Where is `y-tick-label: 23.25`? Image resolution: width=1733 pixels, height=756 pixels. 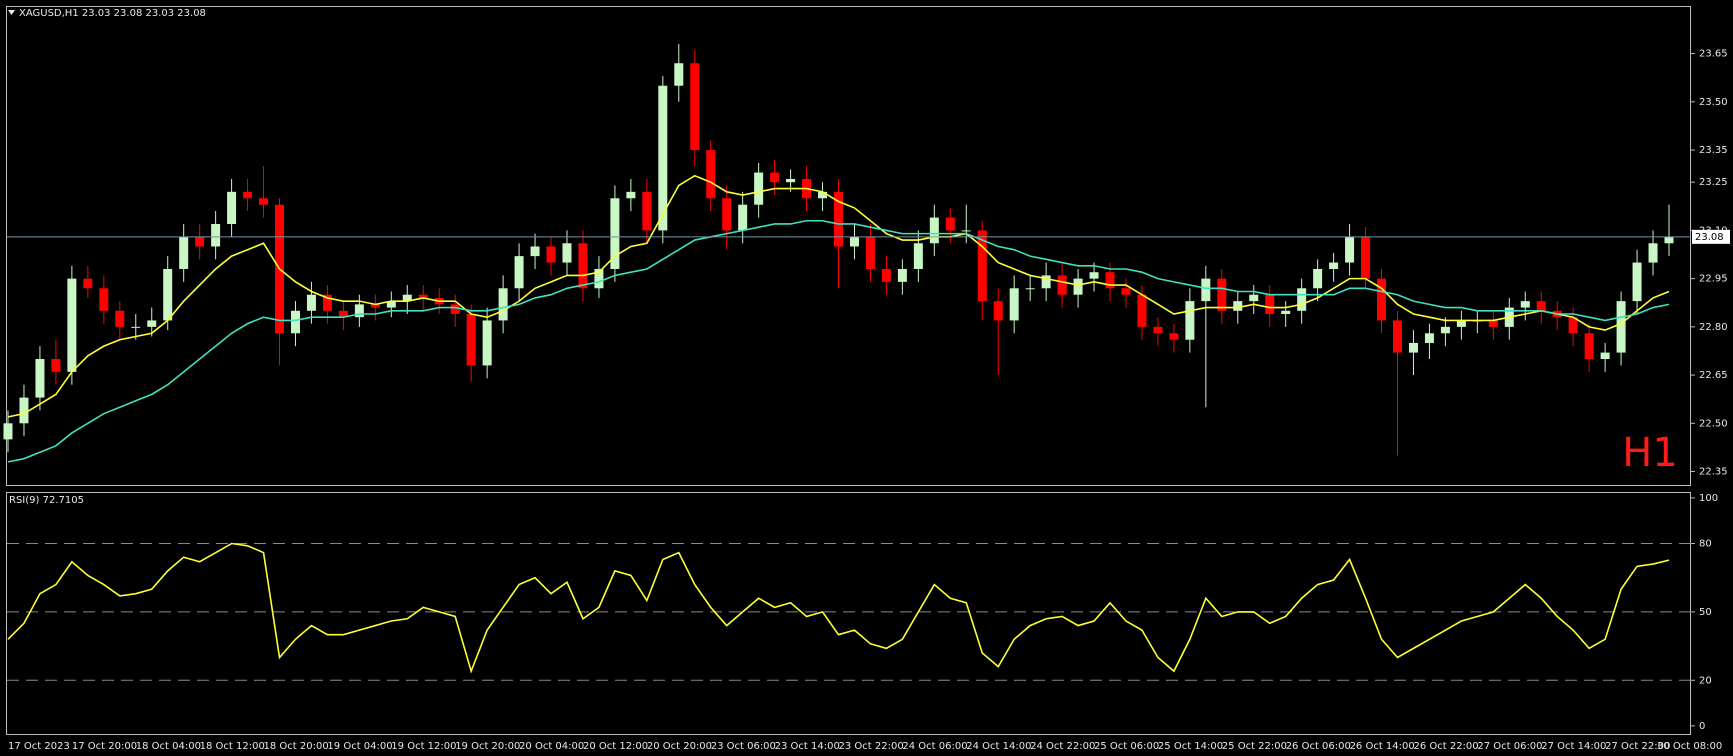
y-tick-label: 23.25 is located at coordinates (1713, 182).